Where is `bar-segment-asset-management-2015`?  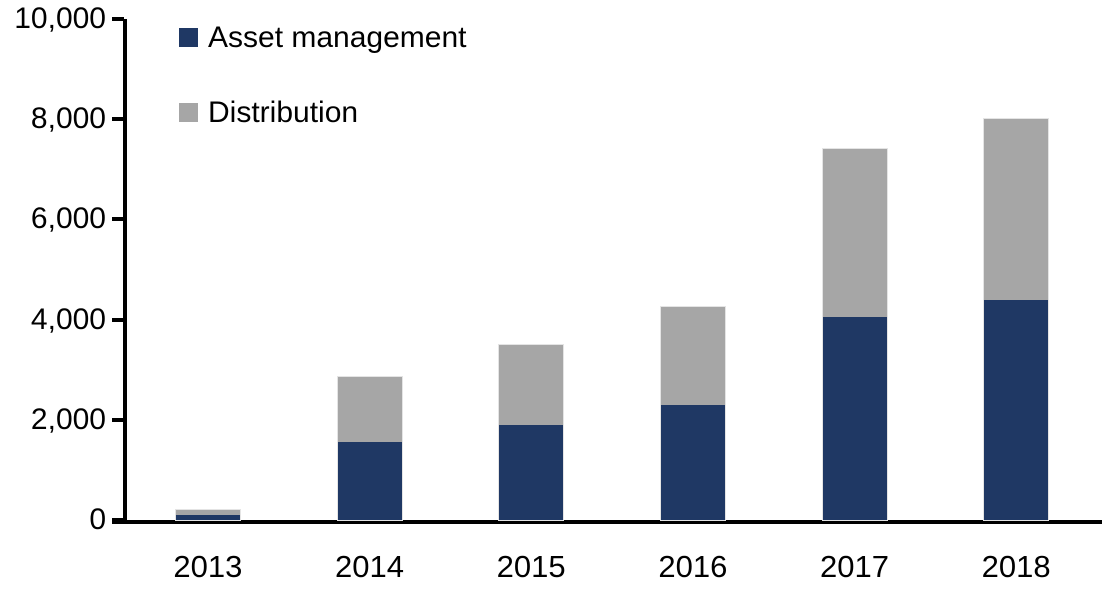
bar-segment-asset-management-2015 is located at coordinates (531, 472).